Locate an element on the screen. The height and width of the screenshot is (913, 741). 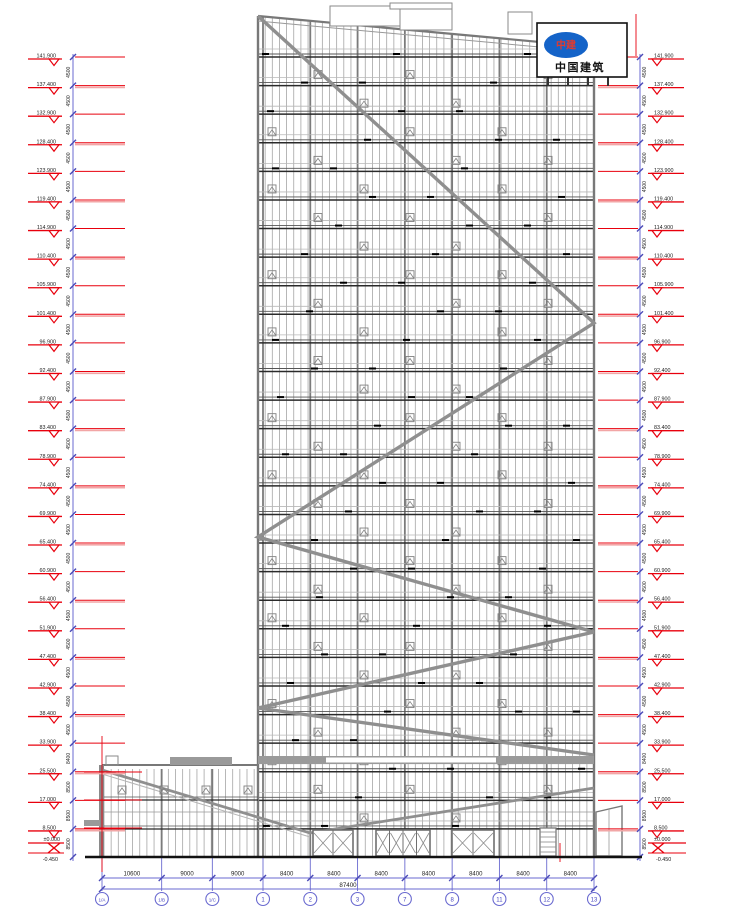
ground-level-marker-right: ±0.000 -0.450 is located at coordinates (667, 850).